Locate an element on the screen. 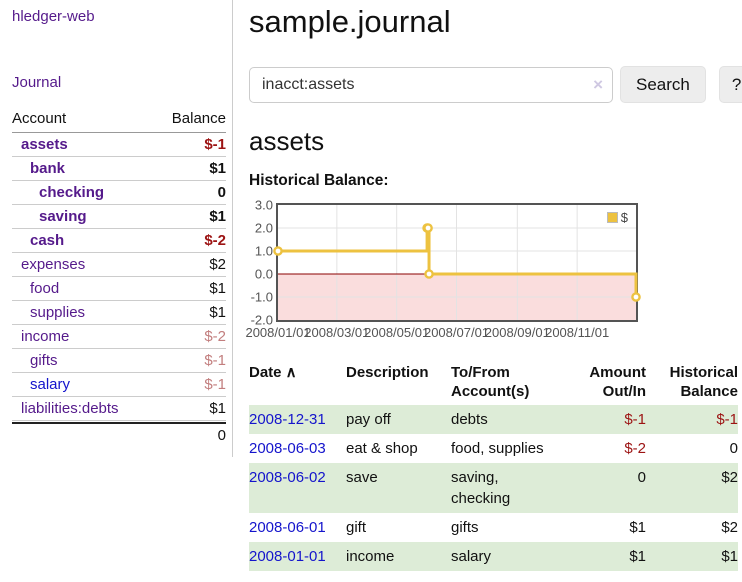 The image size is (742, 582). x-axis-tick-label: 2008/03/01 is located at coordinates (337, 332).